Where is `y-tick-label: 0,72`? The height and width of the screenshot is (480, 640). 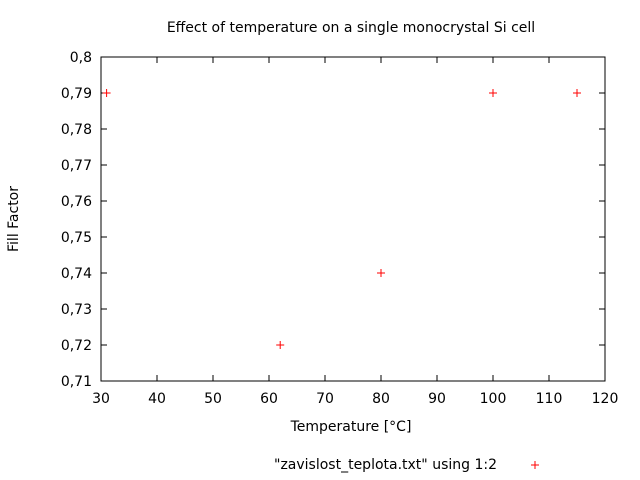 y-tick-label: 0,72 is located at coordinates (76, 346).